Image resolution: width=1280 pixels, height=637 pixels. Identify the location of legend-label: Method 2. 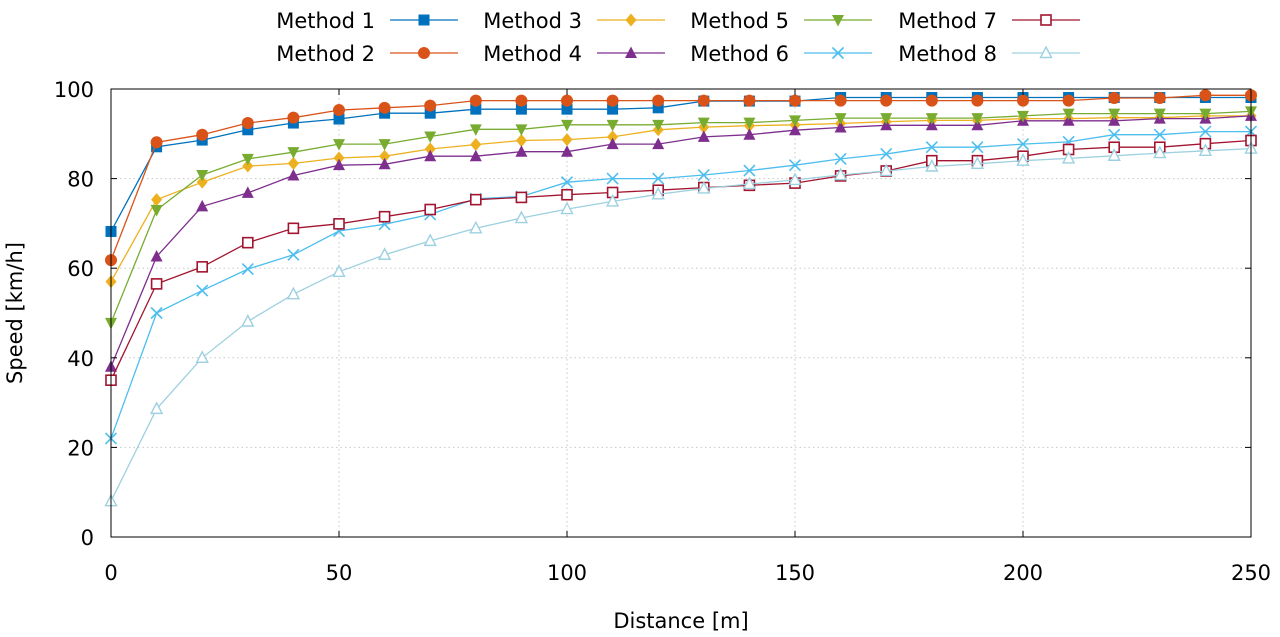
(325, 54).